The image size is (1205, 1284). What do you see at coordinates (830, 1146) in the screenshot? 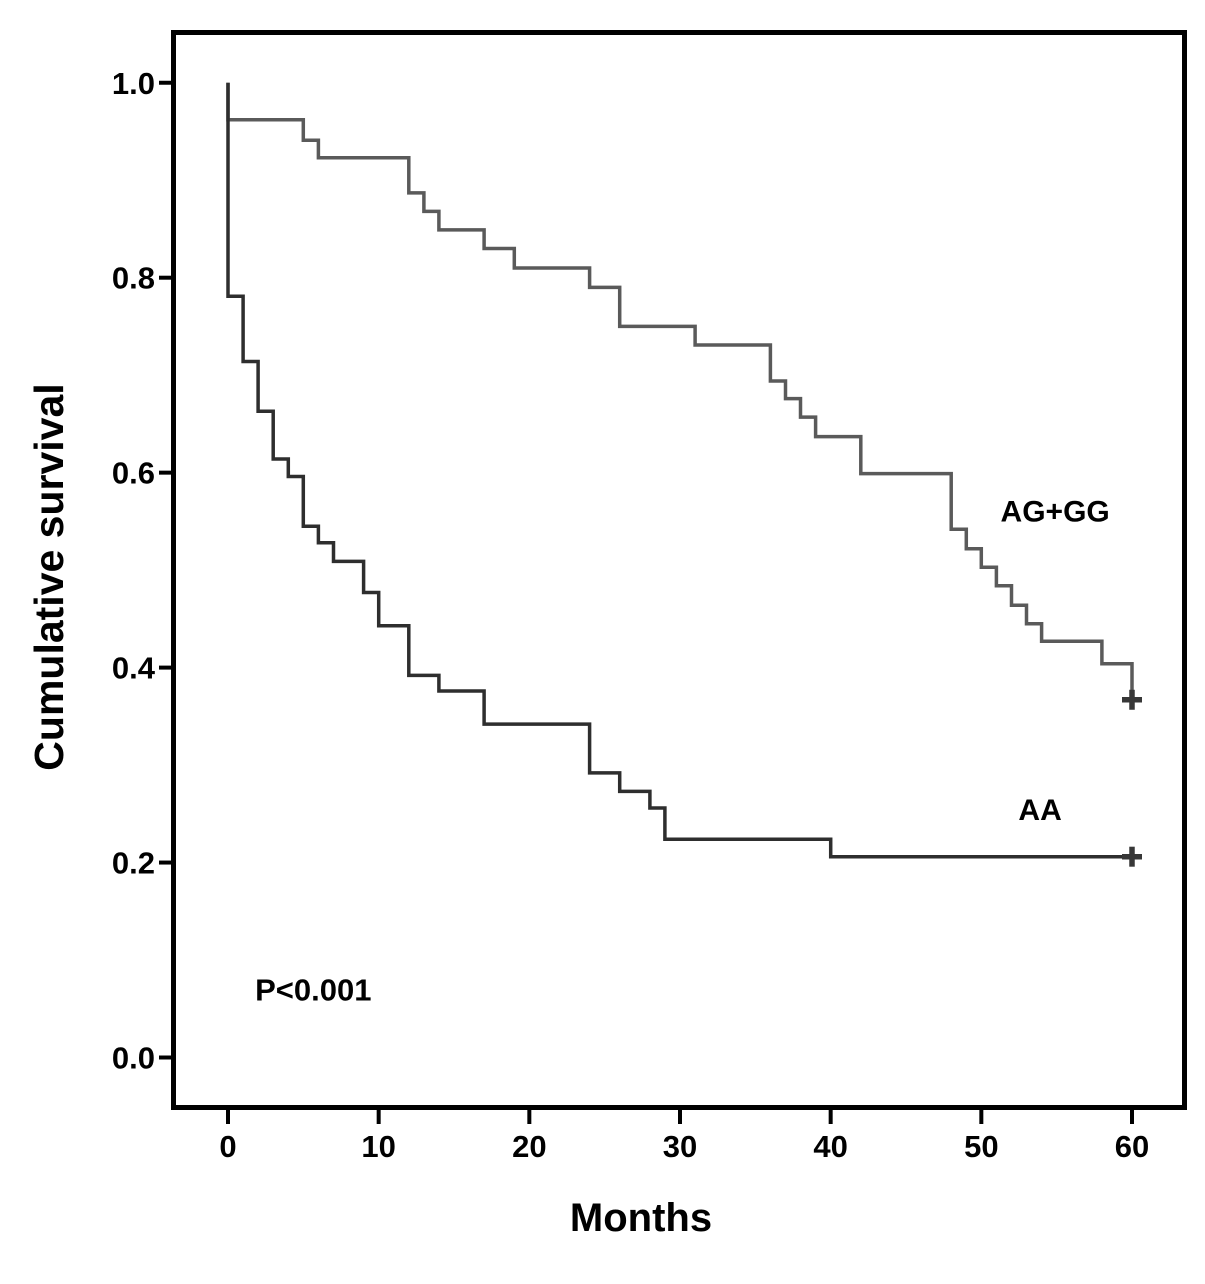
I see `x-tick-label: 40` at bounding box center [830, 1146].